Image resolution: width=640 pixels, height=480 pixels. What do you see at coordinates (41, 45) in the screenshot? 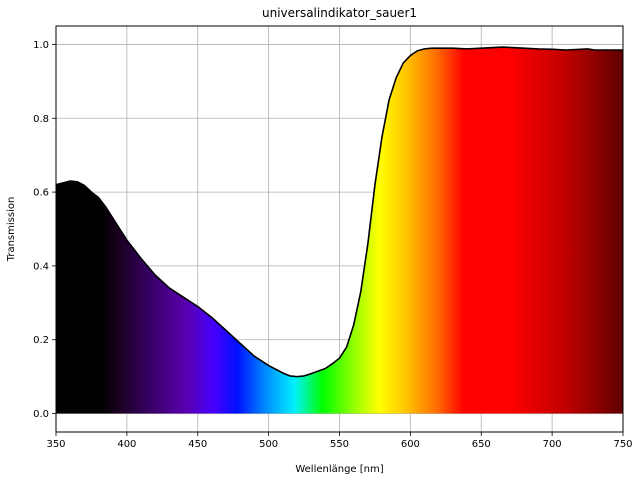
I see `y-tick-label: 1.0` at bounding box center [41, 45].